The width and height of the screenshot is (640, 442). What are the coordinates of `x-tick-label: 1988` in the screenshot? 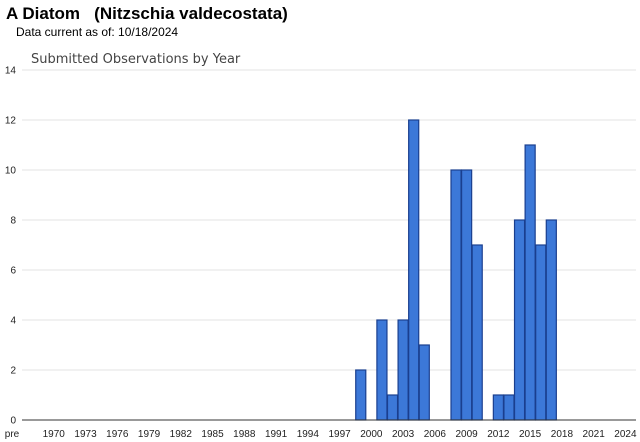 It's located at (244, 434).